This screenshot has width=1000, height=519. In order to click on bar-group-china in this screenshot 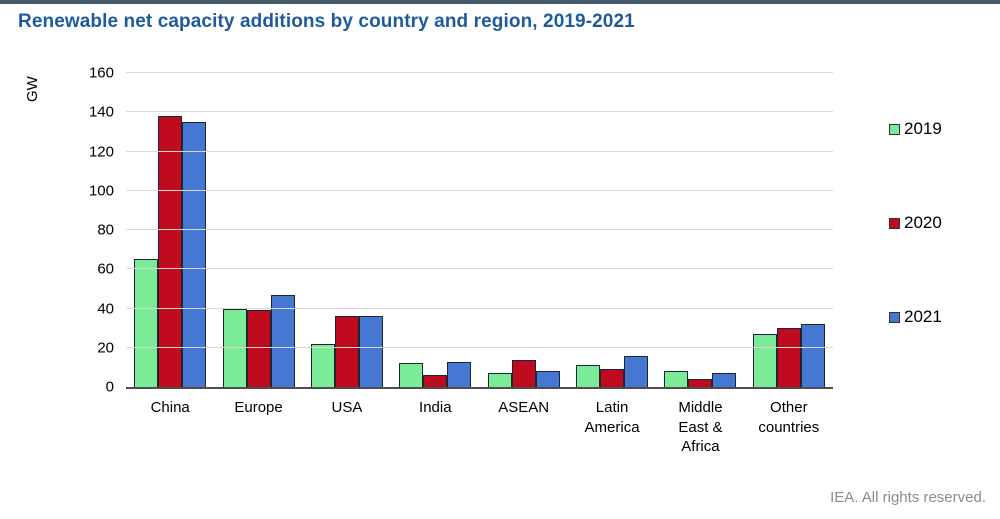, I will do `click(170, 230)`.